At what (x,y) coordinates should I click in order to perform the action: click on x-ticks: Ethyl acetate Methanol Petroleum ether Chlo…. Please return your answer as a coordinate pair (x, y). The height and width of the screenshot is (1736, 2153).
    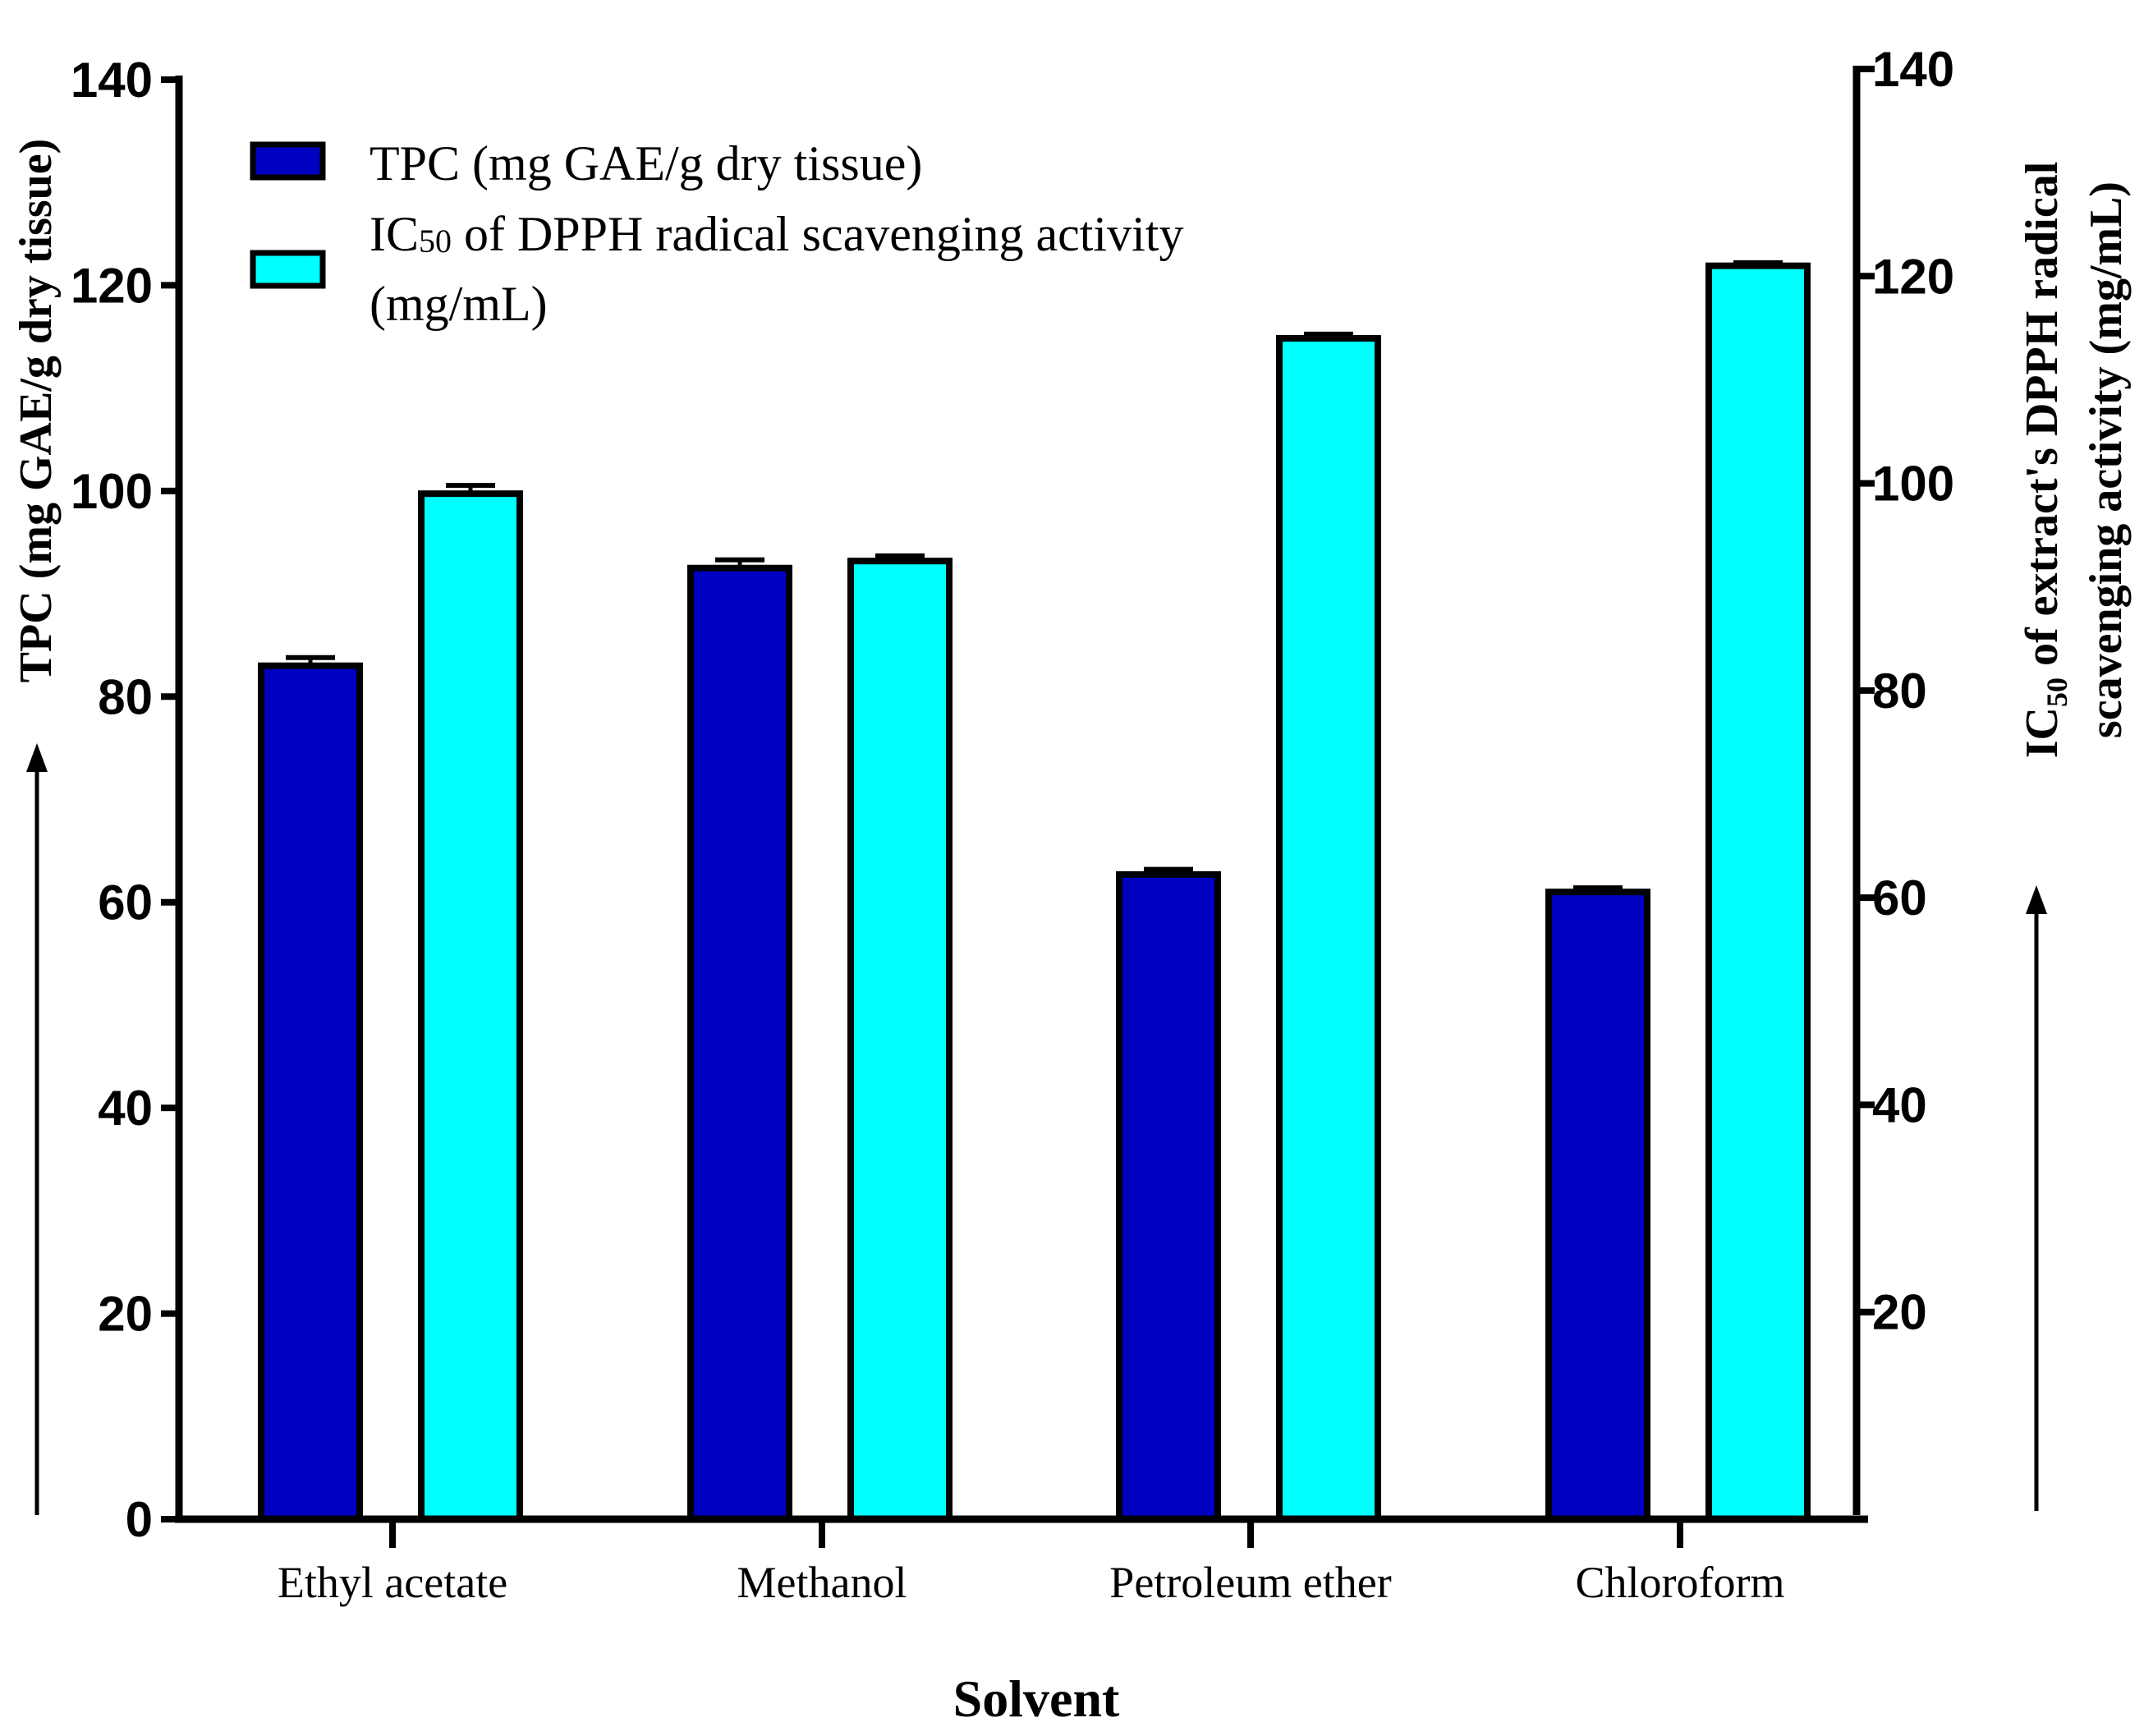
    Looking at the image, I should click on (1031, 1563).